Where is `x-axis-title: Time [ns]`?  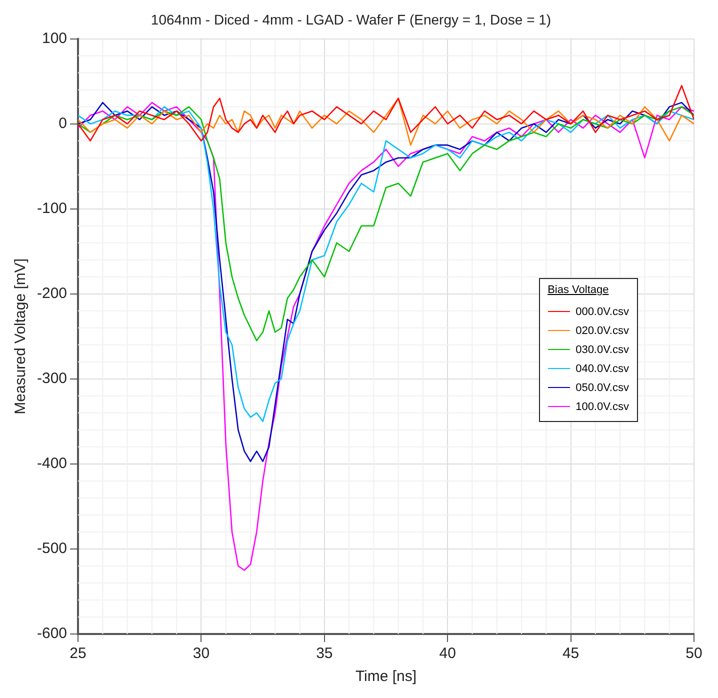 x-axis-title: Time [ns] is located at coordinates (386, 677).